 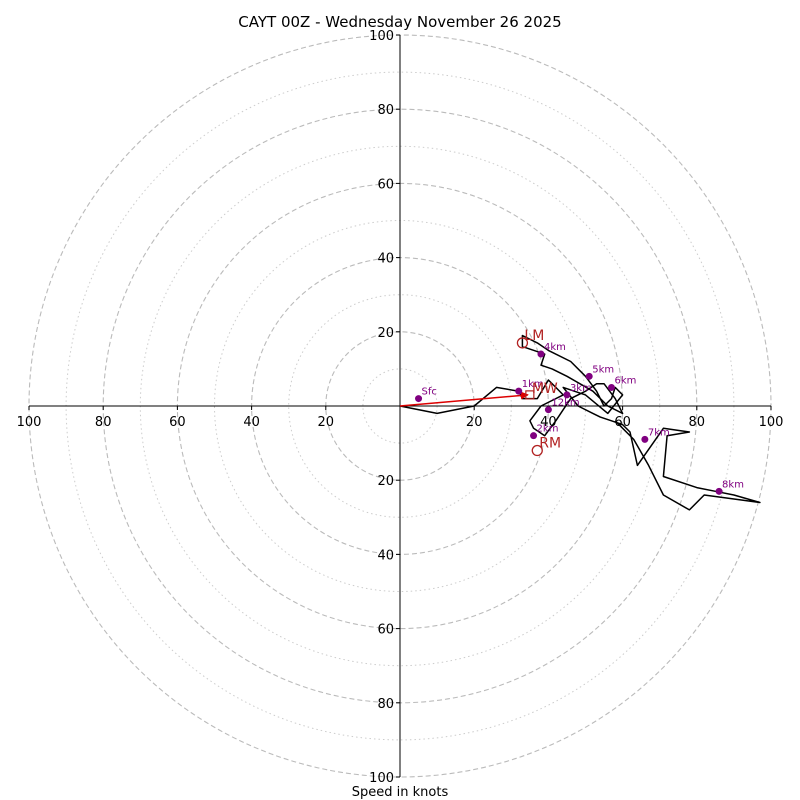 What do you see at coordinates (251, 422) in the screenshot?
I see `x-tick-label: 40` at bounding box center [251, 422].